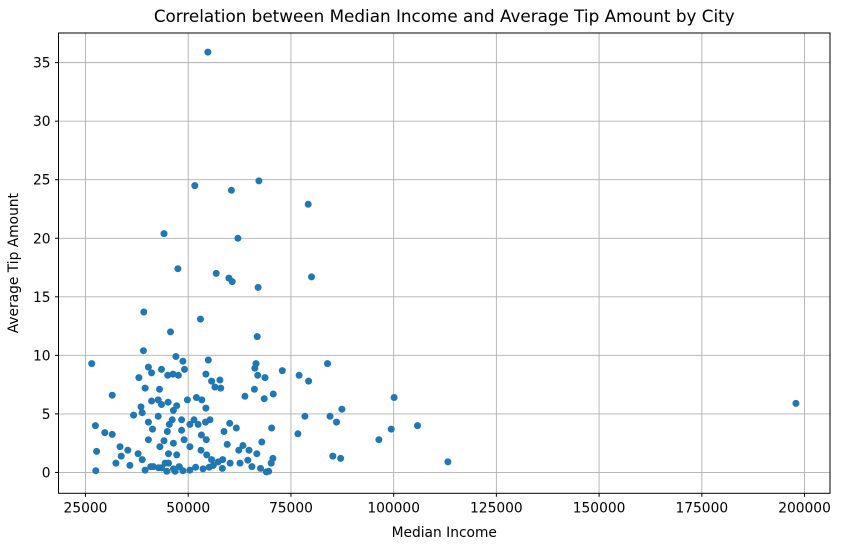 The height and width of the screenshot is (547, 841). I want to click on y-tick-label: 30, so click(42, 122).